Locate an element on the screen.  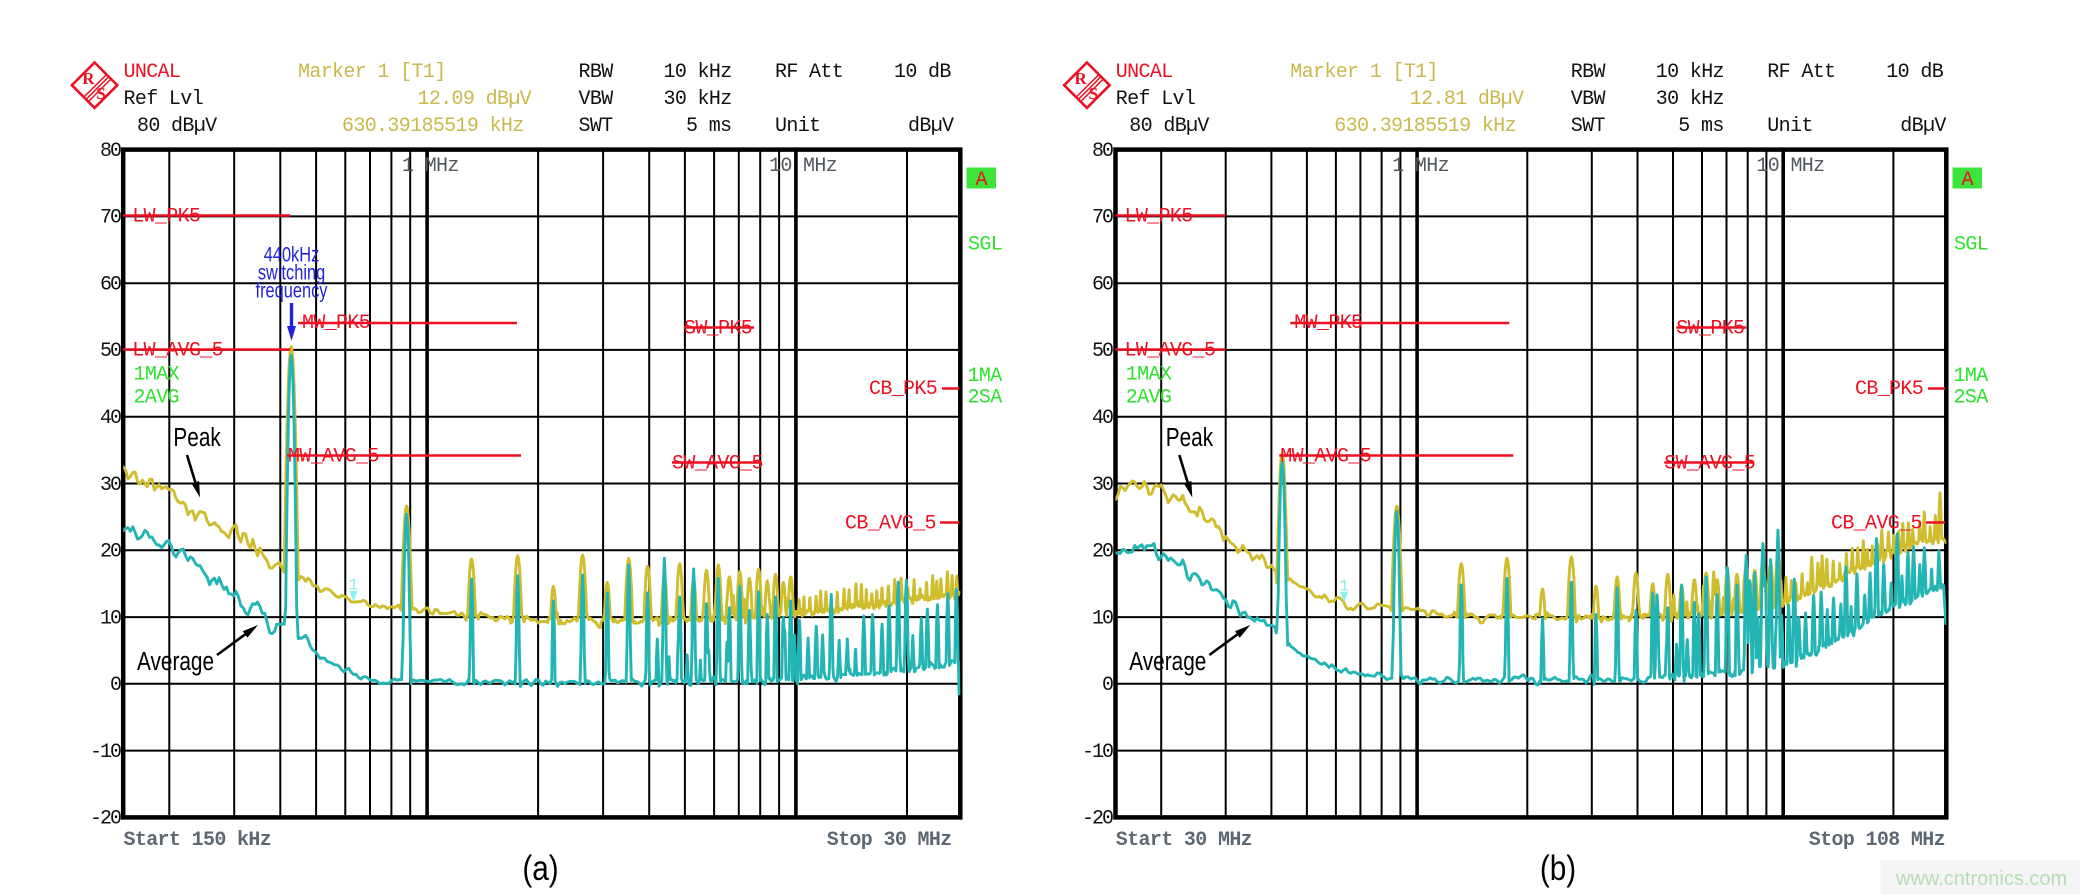
svg-text: (b) is located at coordinates (1558, 868).